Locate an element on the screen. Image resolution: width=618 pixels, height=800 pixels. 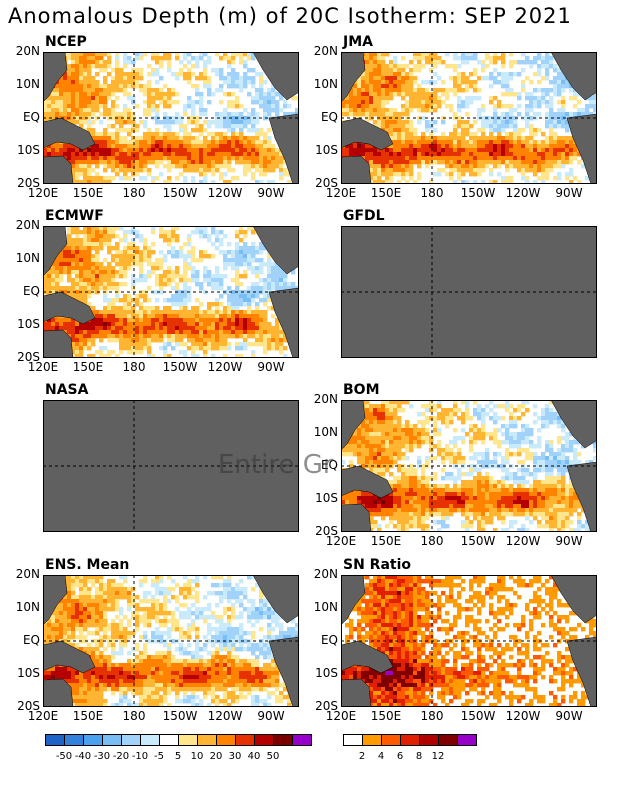
colorbar-label: 40 is located at coordinates (254, 756).